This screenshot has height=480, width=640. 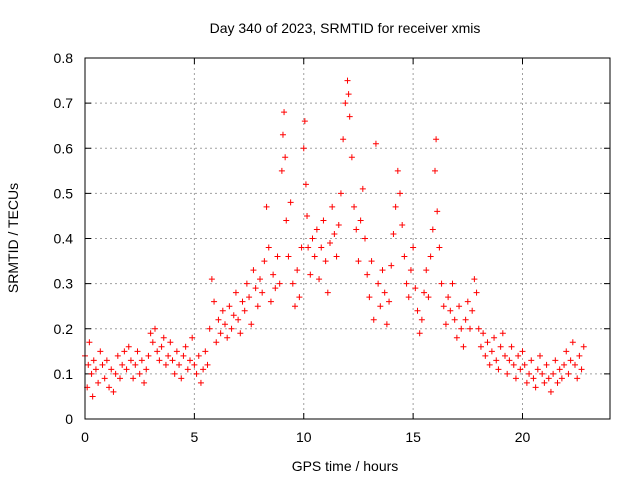 I want to click on y-tick-label: 0.3, so click(x=64, y=284).